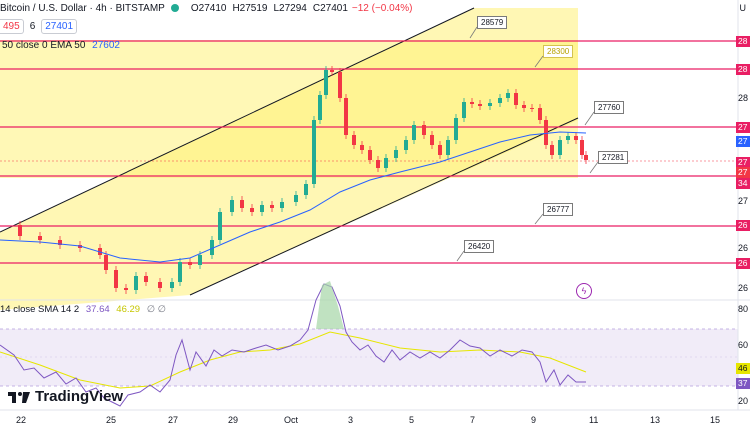 The height and width of the screenshot is (430, 750). I want to click on x-axis-label: 25, so click(111, 420).